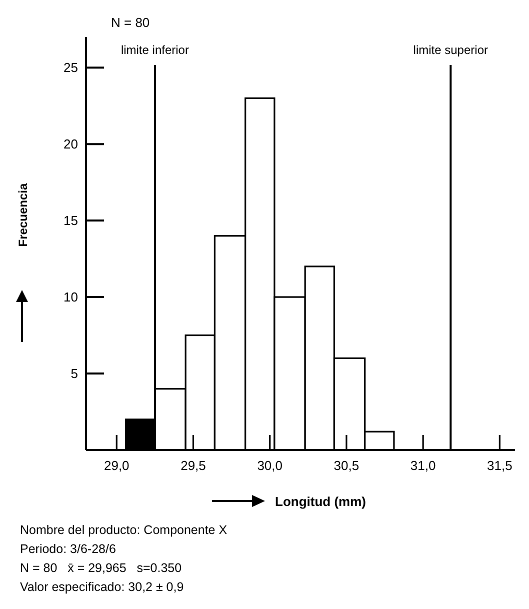 The height and width of the screenshot is (609, 529). I want to click on y-axis-title: Frecuencia, so click(23, 215).